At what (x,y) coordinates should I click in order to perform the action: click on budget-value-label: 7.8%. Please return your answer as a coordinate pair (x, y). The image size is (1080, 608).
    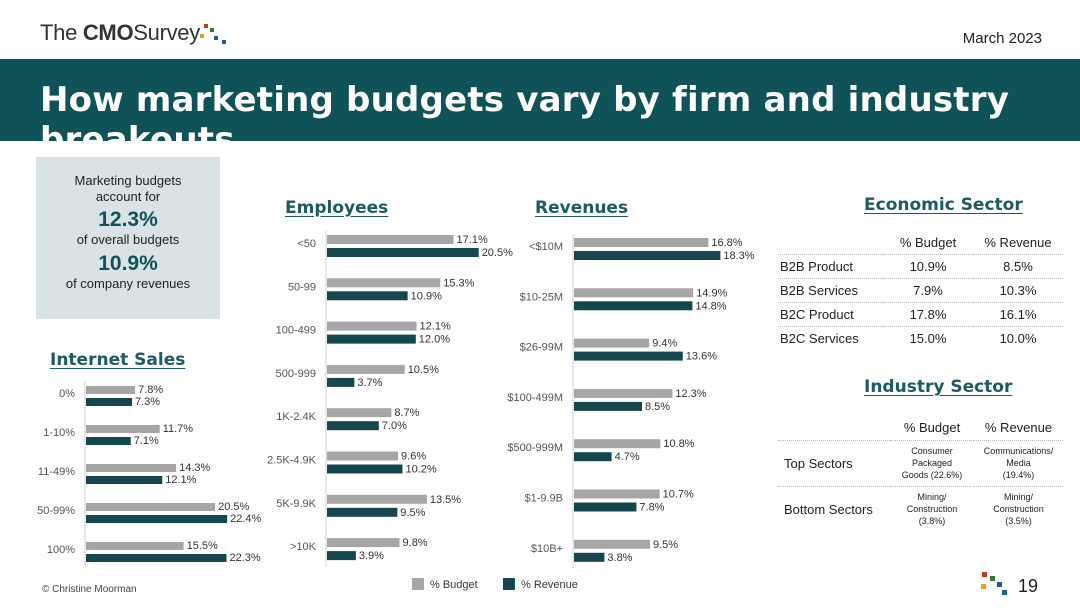
    Looking at the image, I should click on (150, 390).